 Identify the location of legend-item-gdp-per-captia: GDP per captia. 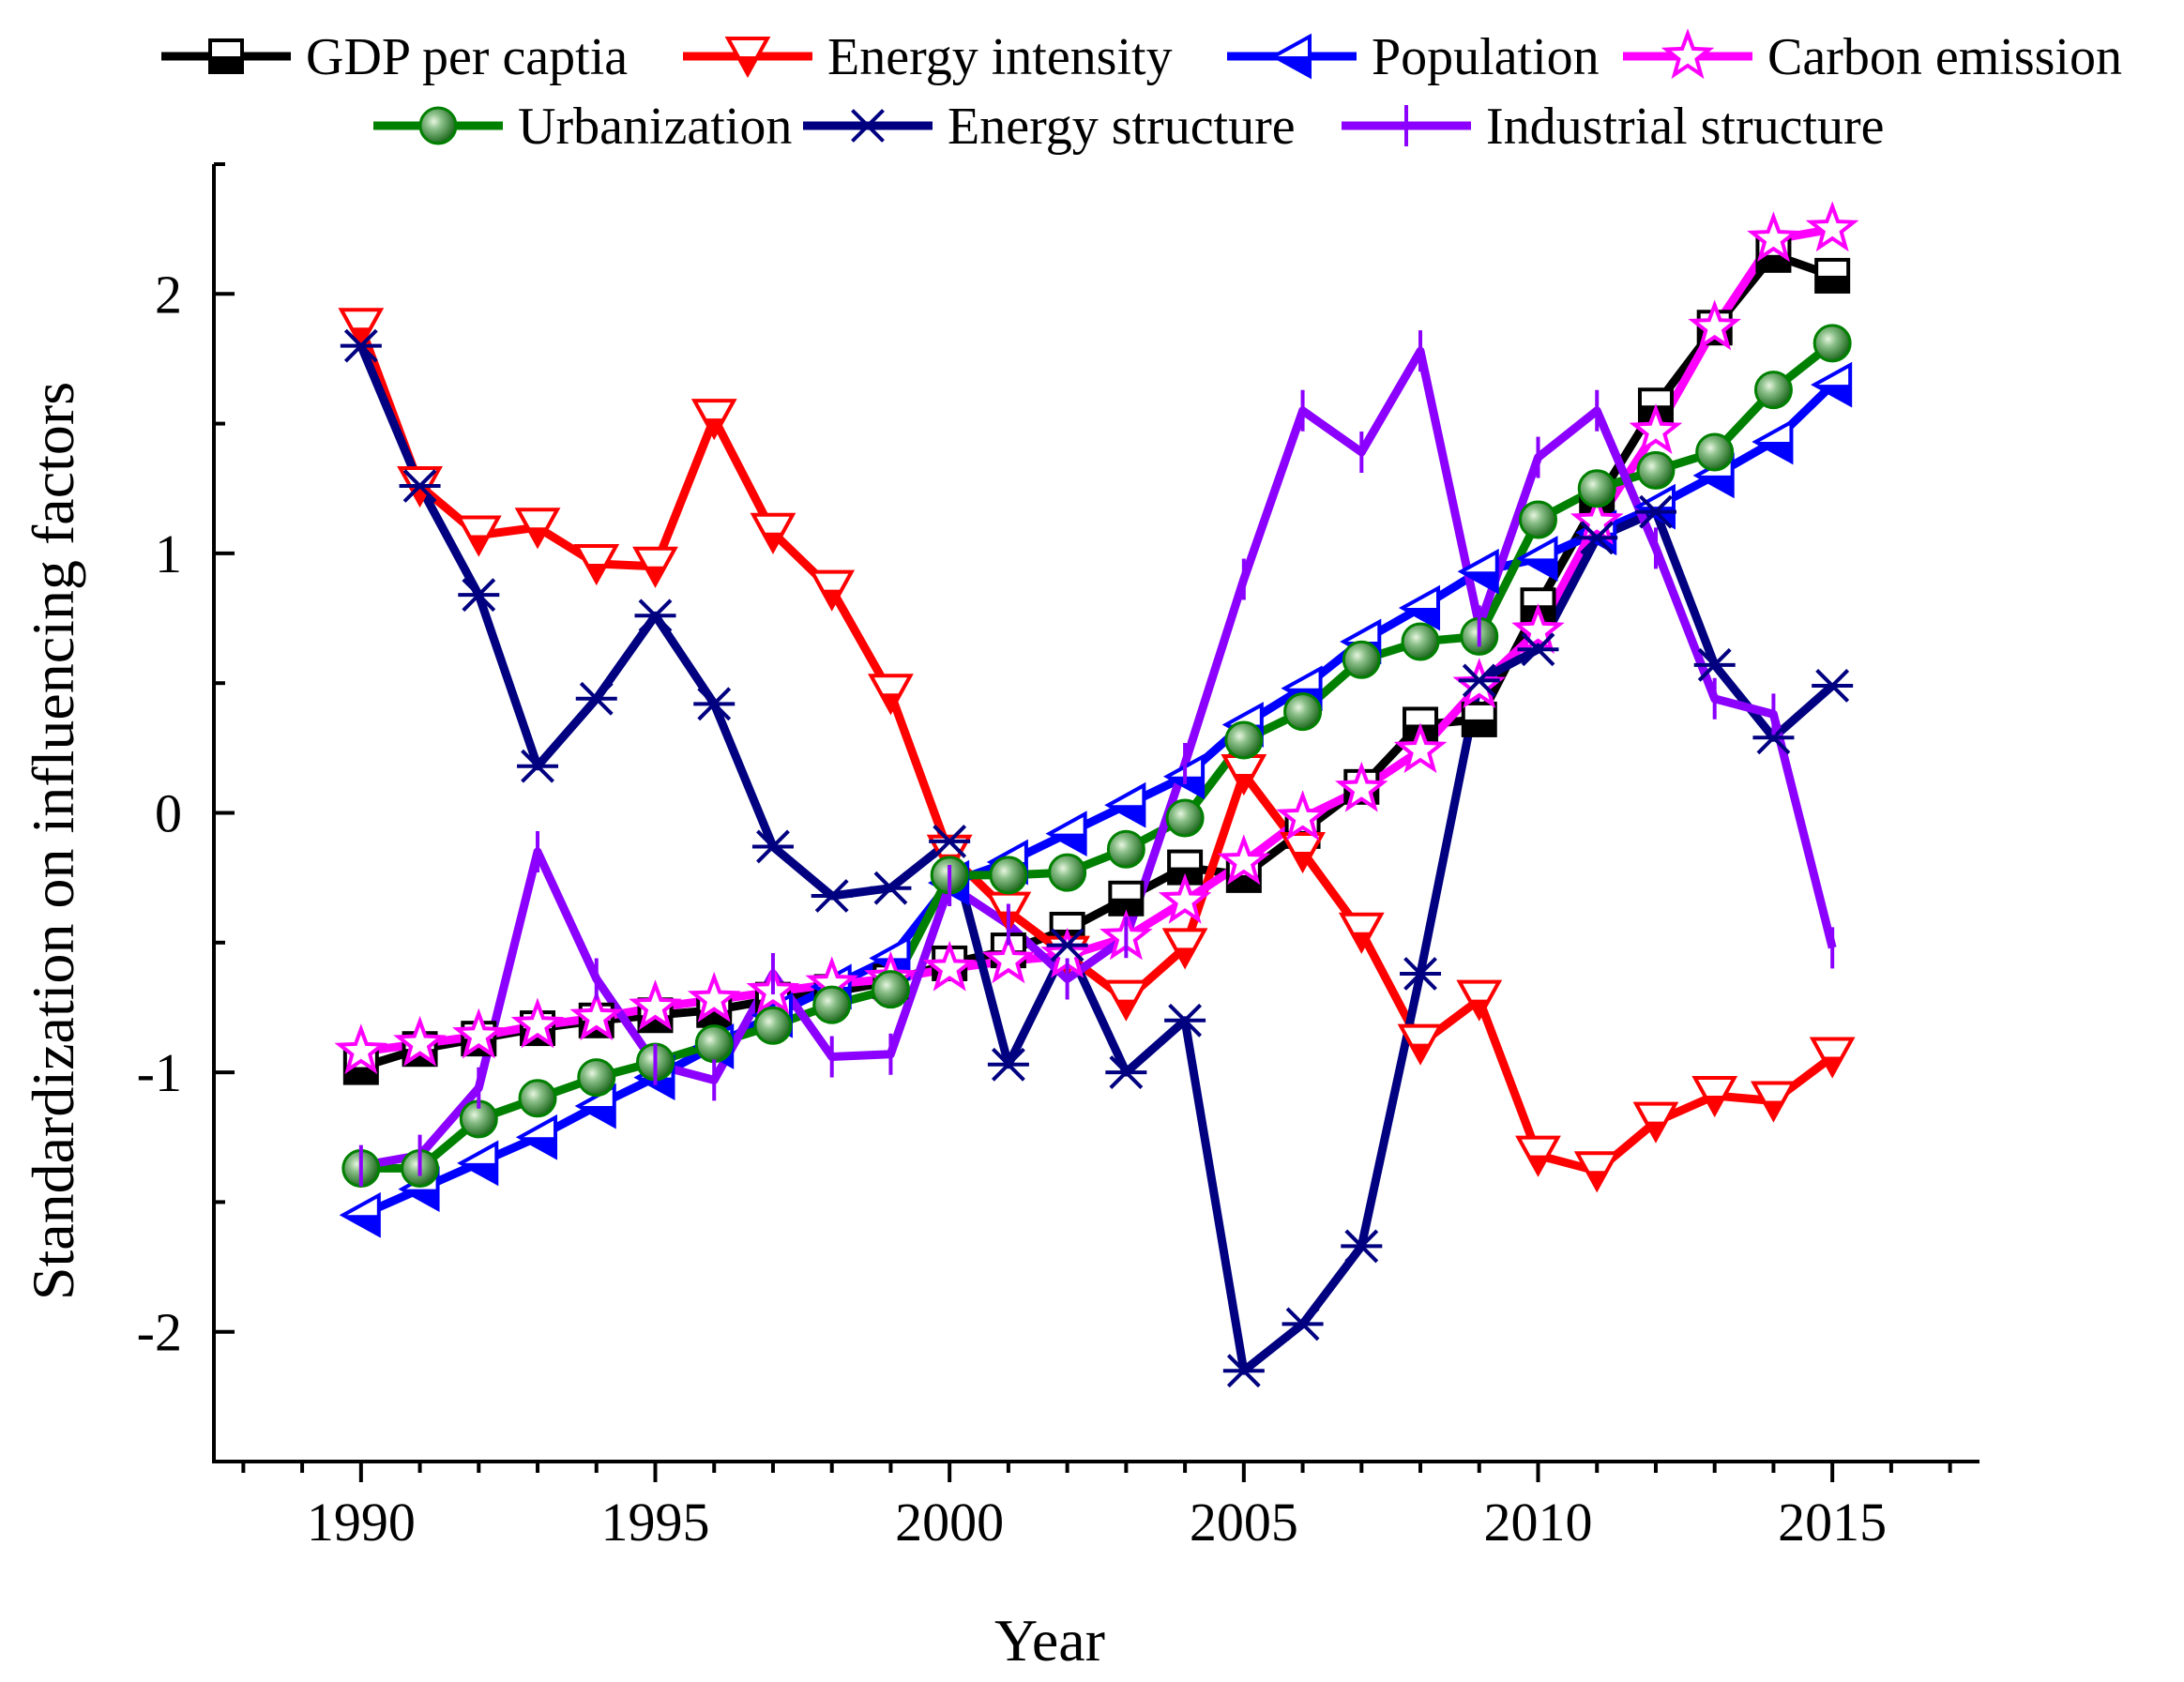
(394, 57).